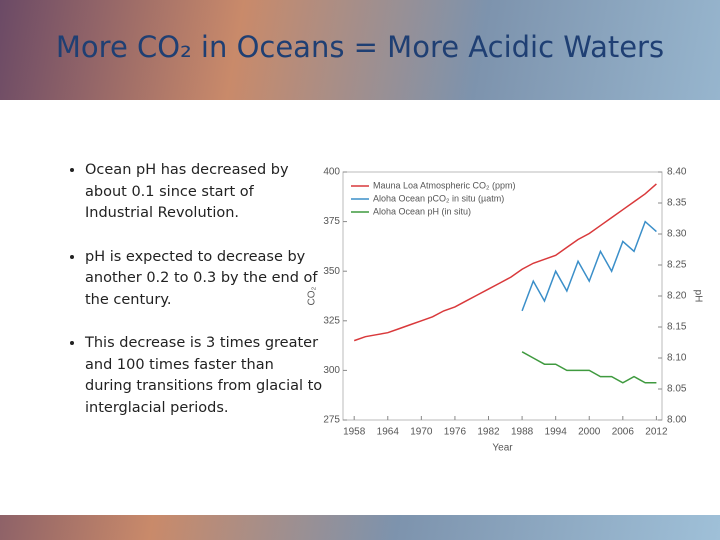 Image resolution: width=720 pixels, height=540 pixels. I want to click on x-axis-label: Year, so click(502, 448).